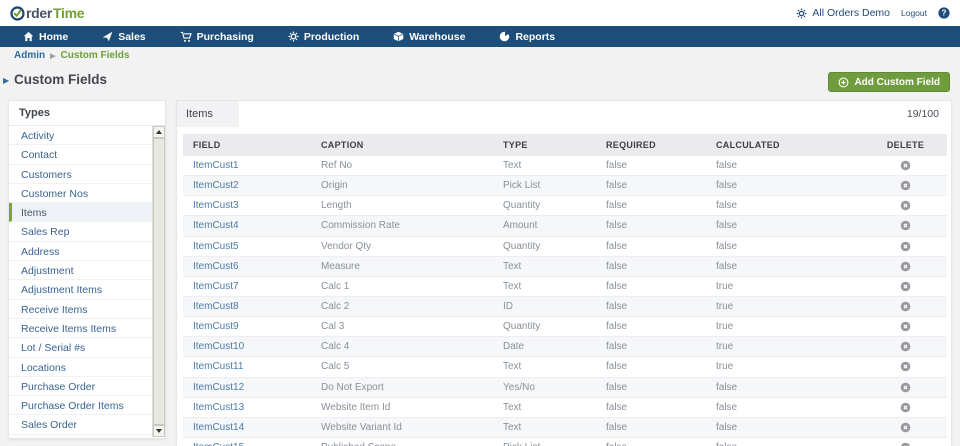 This screenshot has height=446, width=960. I want to click on cell-caption: Do Not Export, so click(402, 387).